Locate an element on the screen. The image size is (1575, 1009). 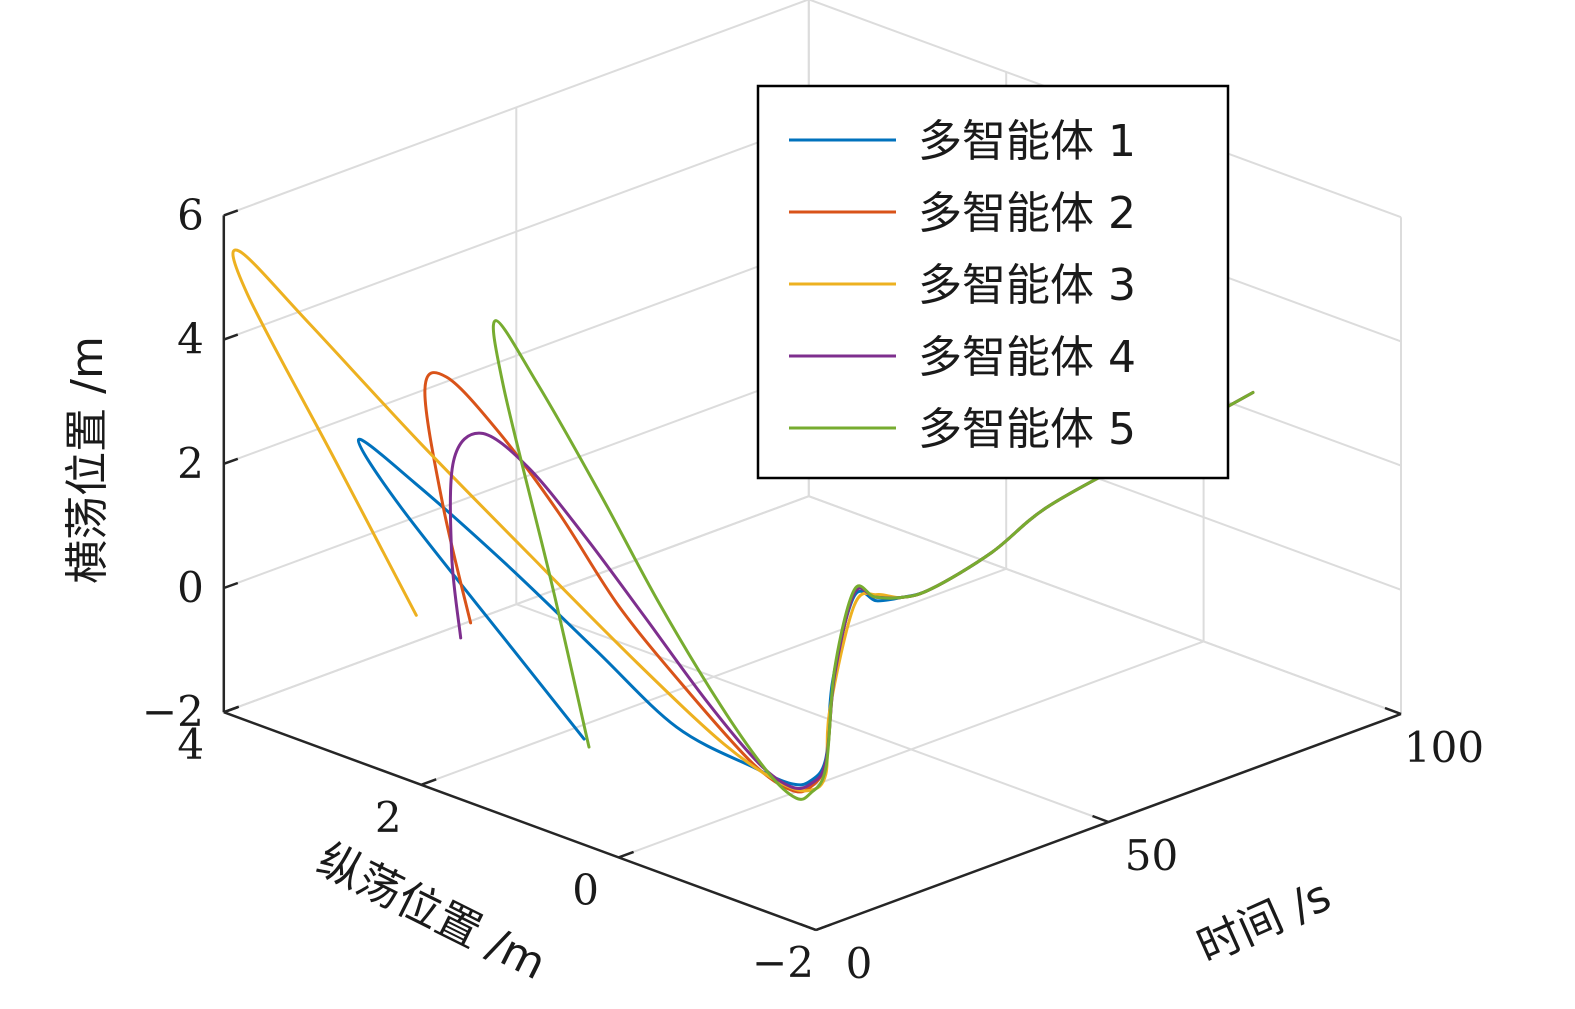
y-tick-label: 0 is located at coordinates (859, 963).